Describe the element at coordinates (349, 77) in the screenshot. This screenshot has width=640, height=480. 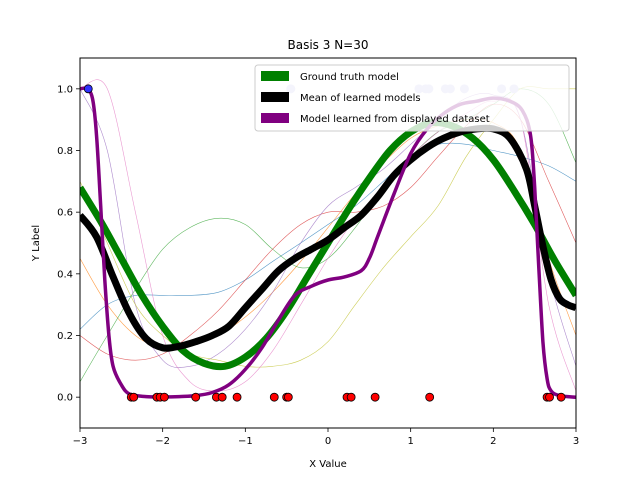
I see `legend-label-ground-truth: Ground truth model` at that location.